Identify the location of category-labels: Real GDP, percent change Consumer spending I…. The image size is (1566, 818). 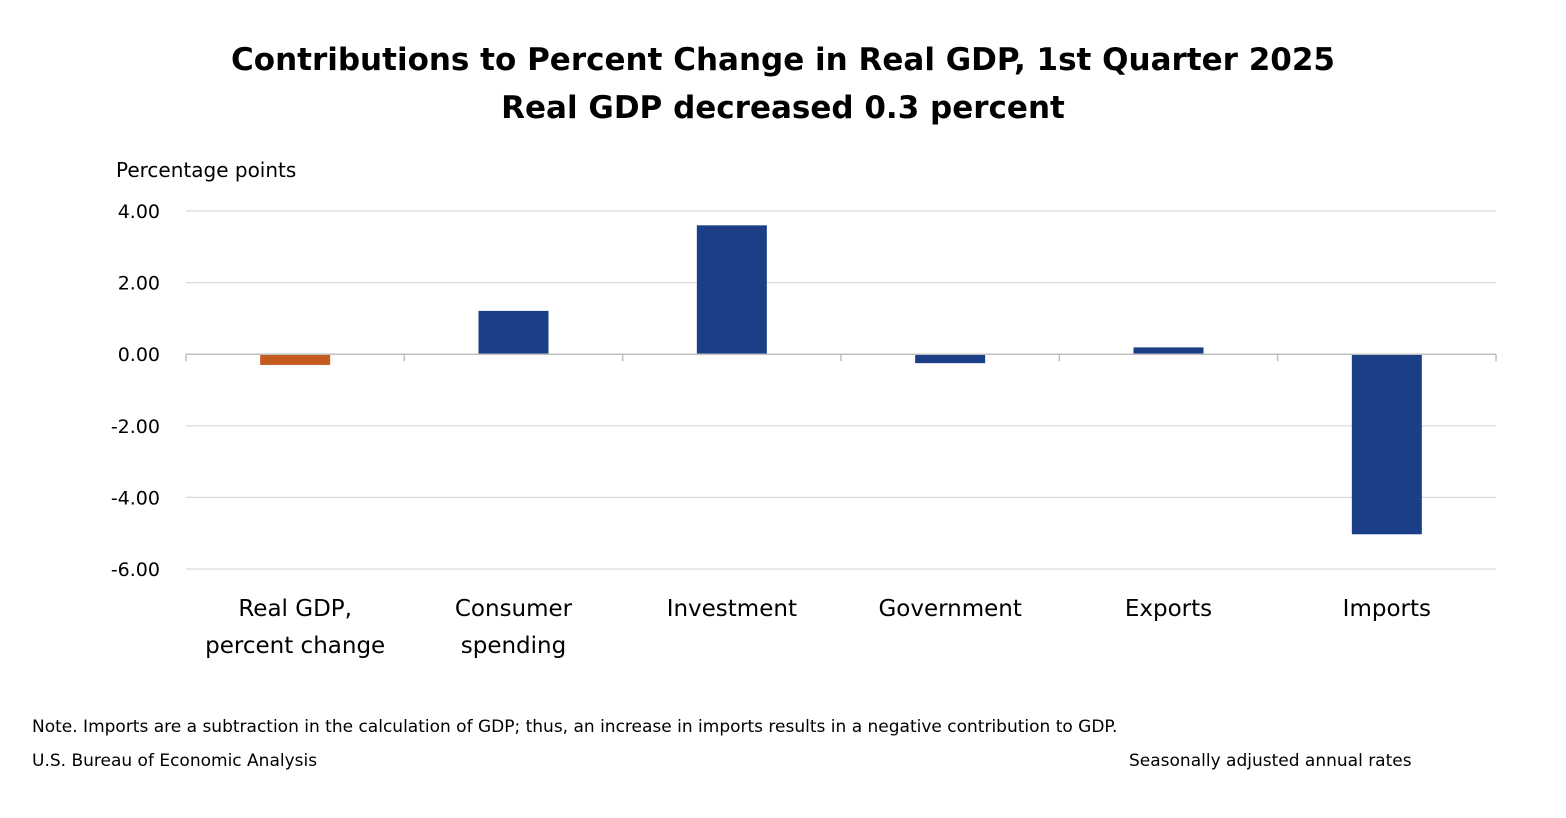
(818, 627).